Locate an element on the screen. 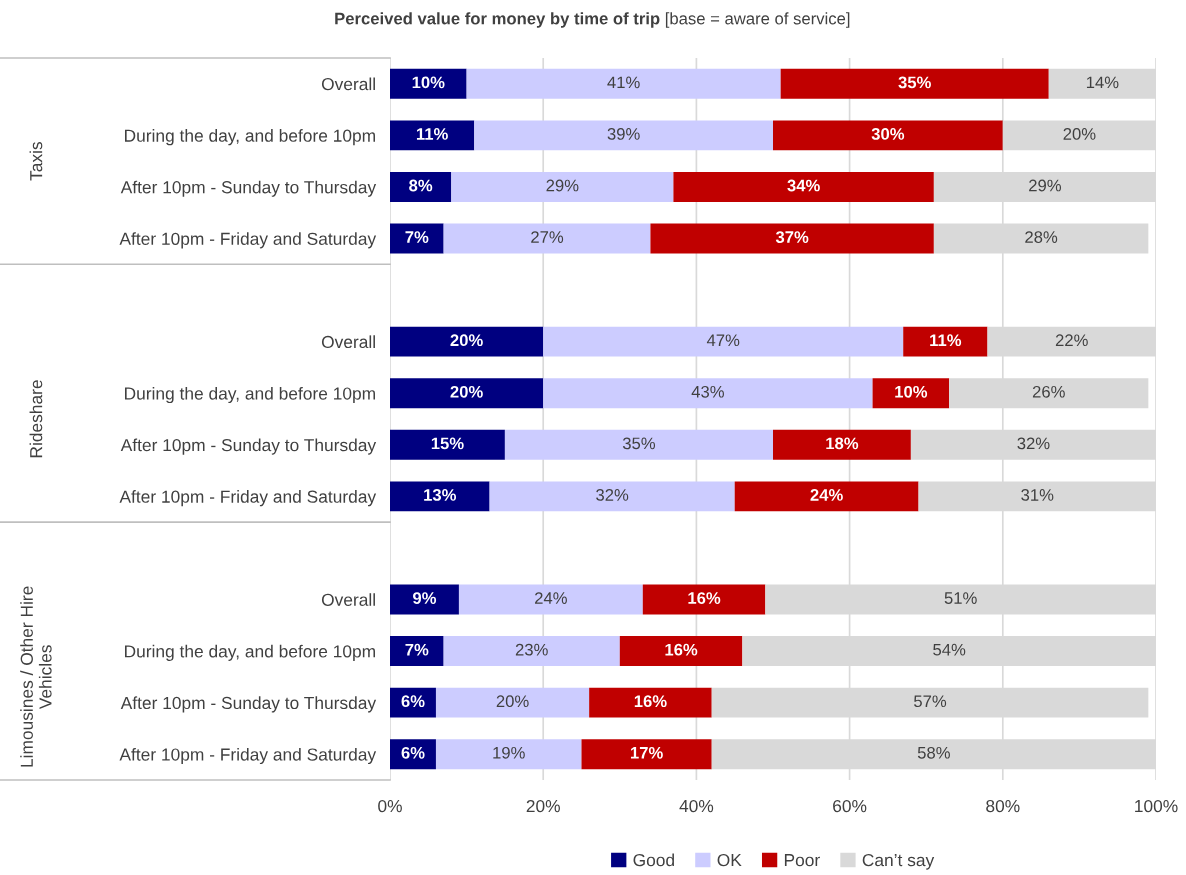  data-label: 58% is located at coordinates (933, 752).